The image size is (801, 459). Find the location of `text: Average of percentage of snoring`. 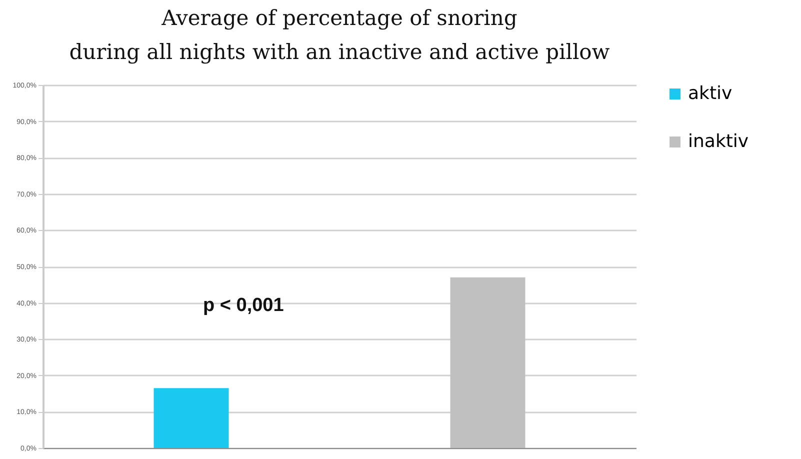

text: Average of percentage of snoring is located at coordinates (340, 18).